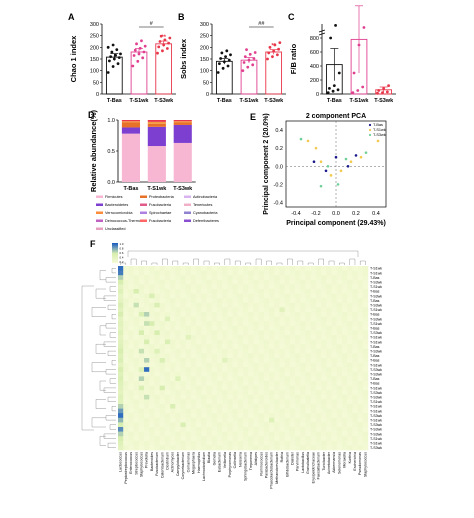 The image size is (474, 518). What do you see at coordinates (342, 263) in the screenshot?
I see `column-dendrogram-branch` at bounding box center [342, 263].